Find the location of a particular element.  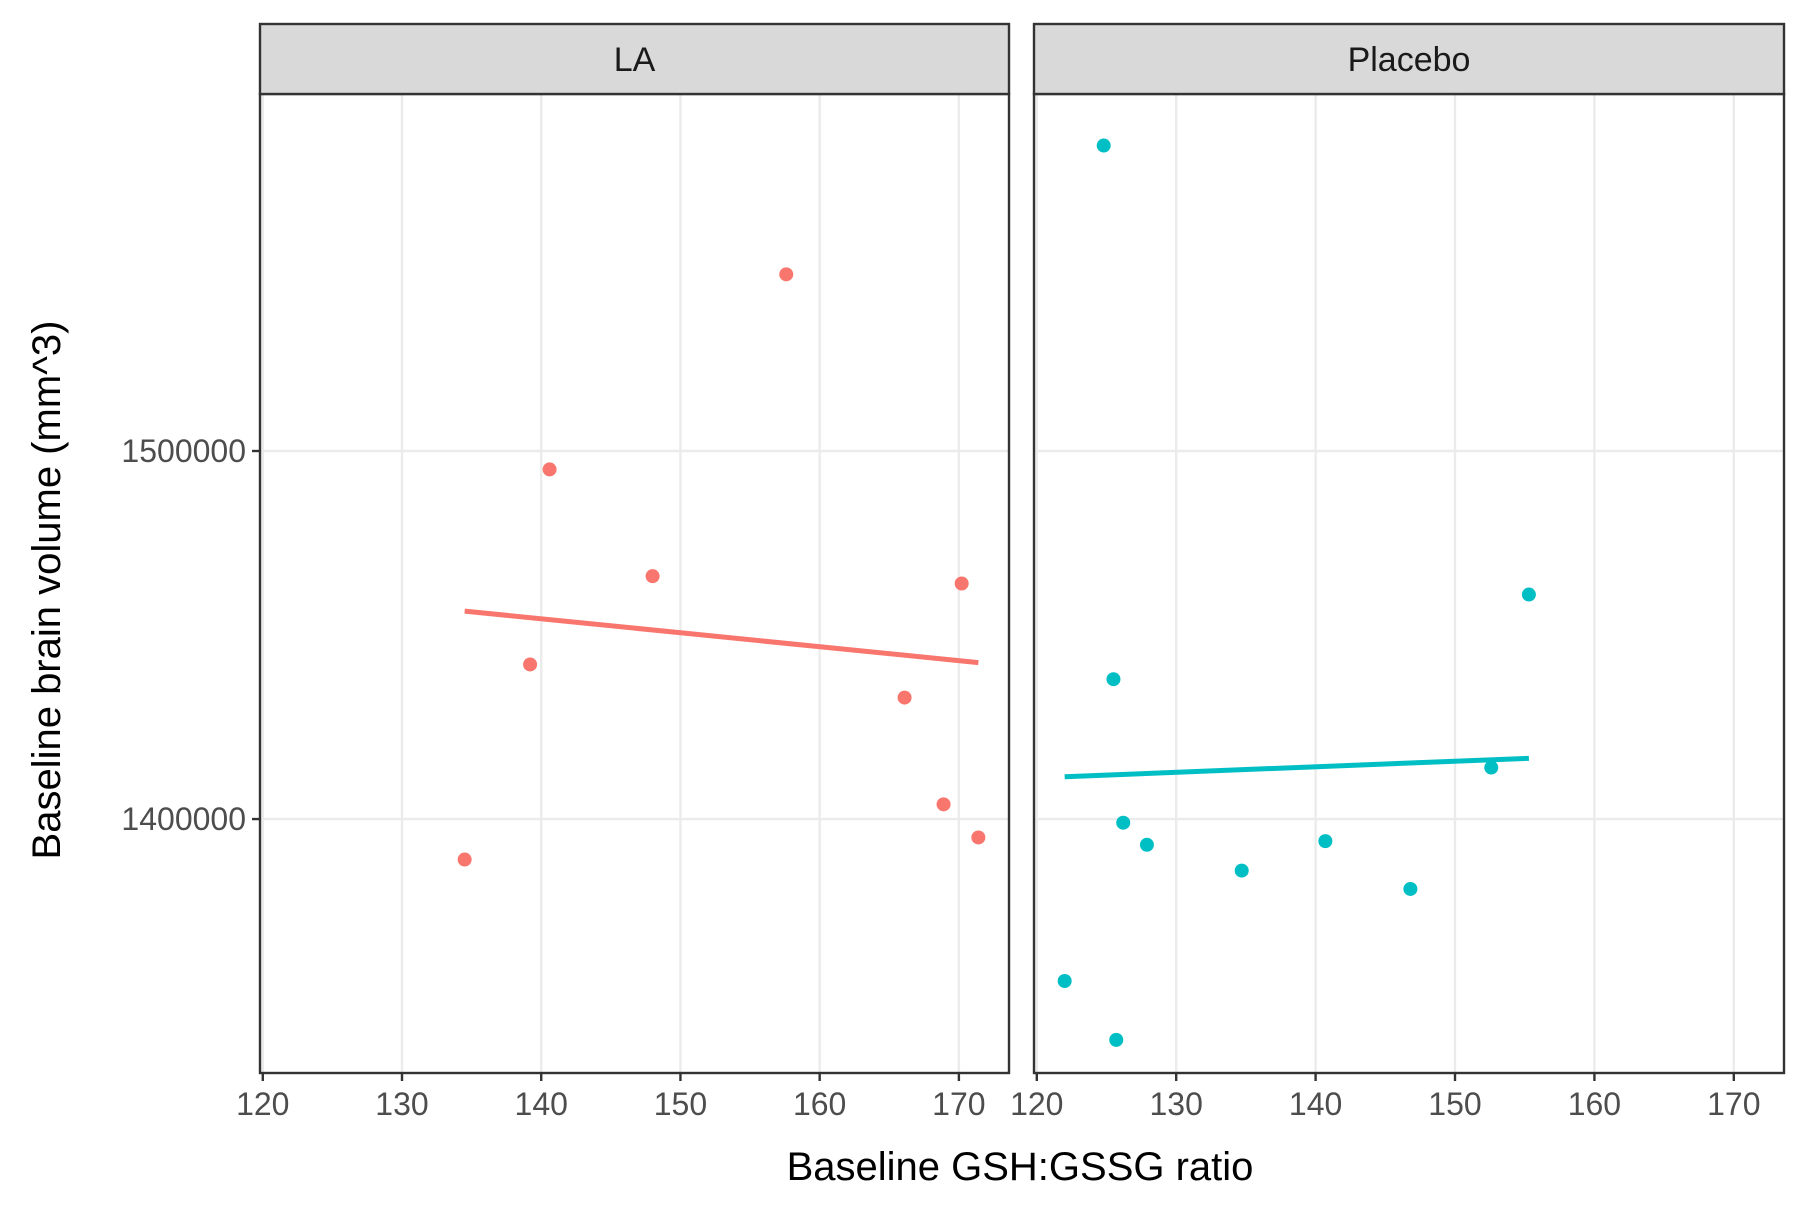

facet-strip-label: LA is located at coordinates (635, 60).